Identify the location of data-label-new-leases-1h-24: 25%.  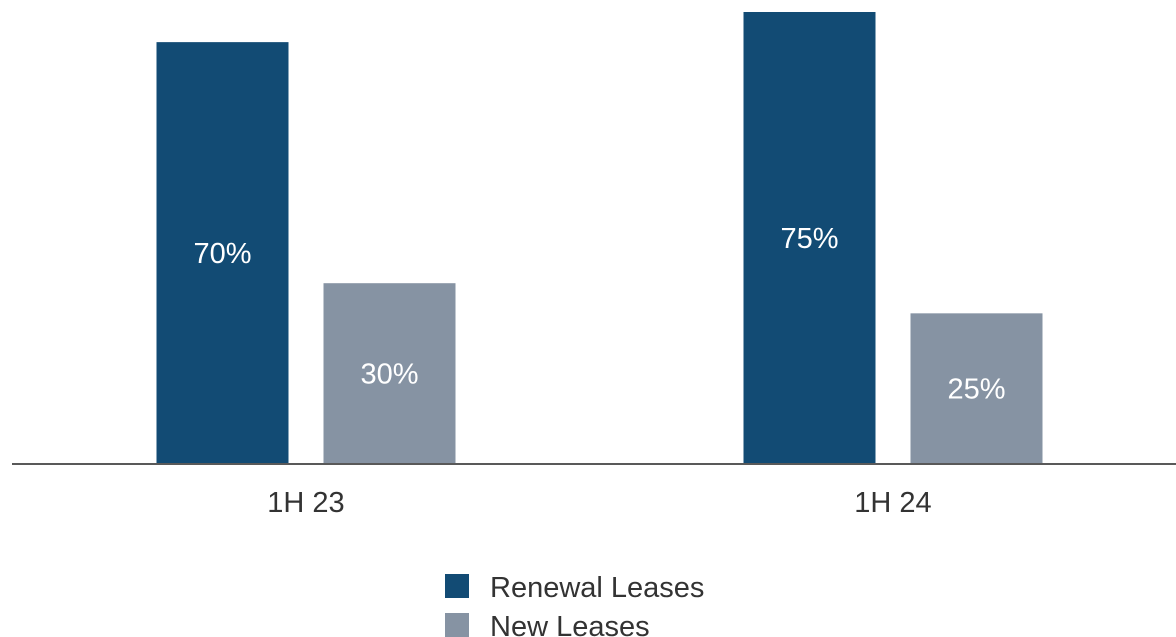
(976, 390).